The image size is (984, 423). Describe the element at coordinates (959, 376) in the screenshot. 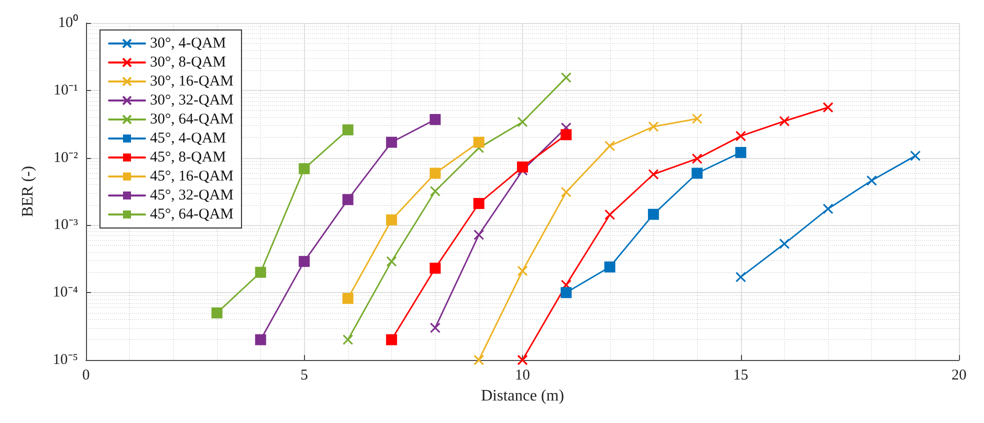

I see `x-tick-label: 20` at that location.